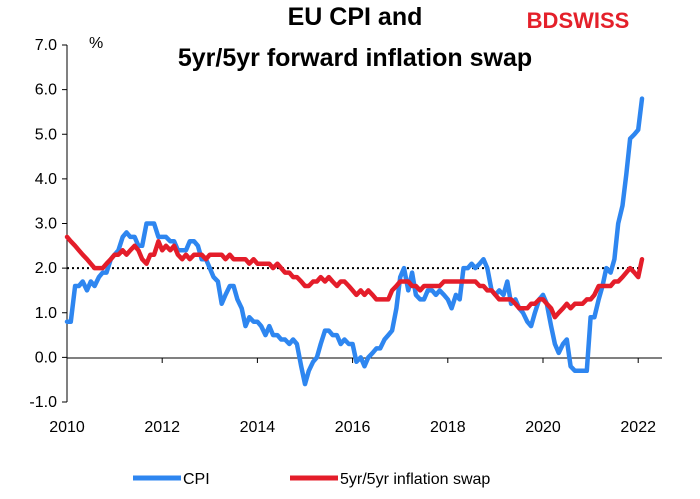 Image resolution: width=700 pixels, height=499 pixels. Describe the element at coordinates (258, 427) in the screenshot. I see `x-tick-label: 2014` at that location.